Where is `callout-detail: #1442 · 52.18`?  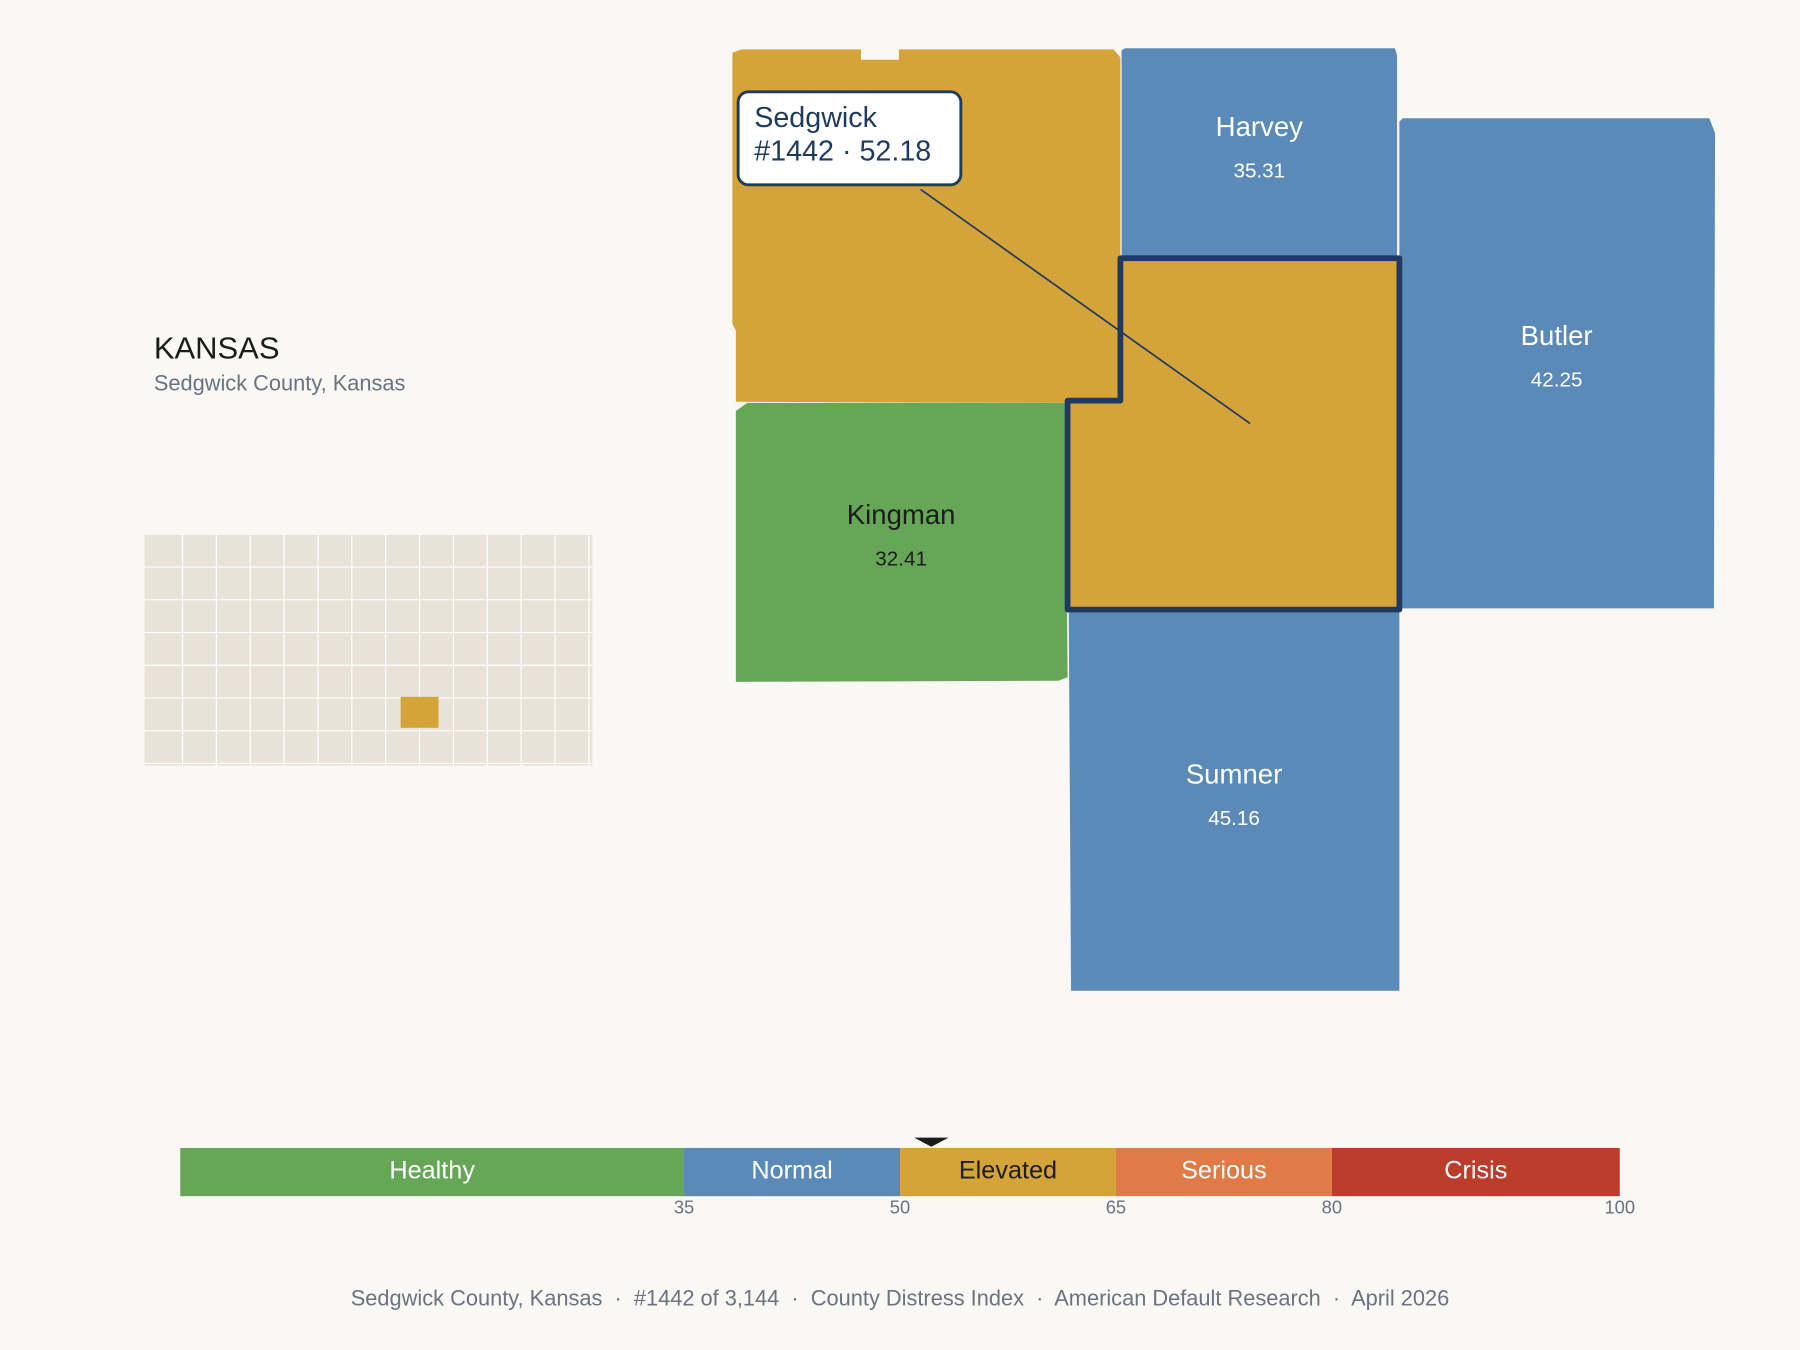
callout-detail: #1442 · 52.18 is located at coordinates (842, 151).